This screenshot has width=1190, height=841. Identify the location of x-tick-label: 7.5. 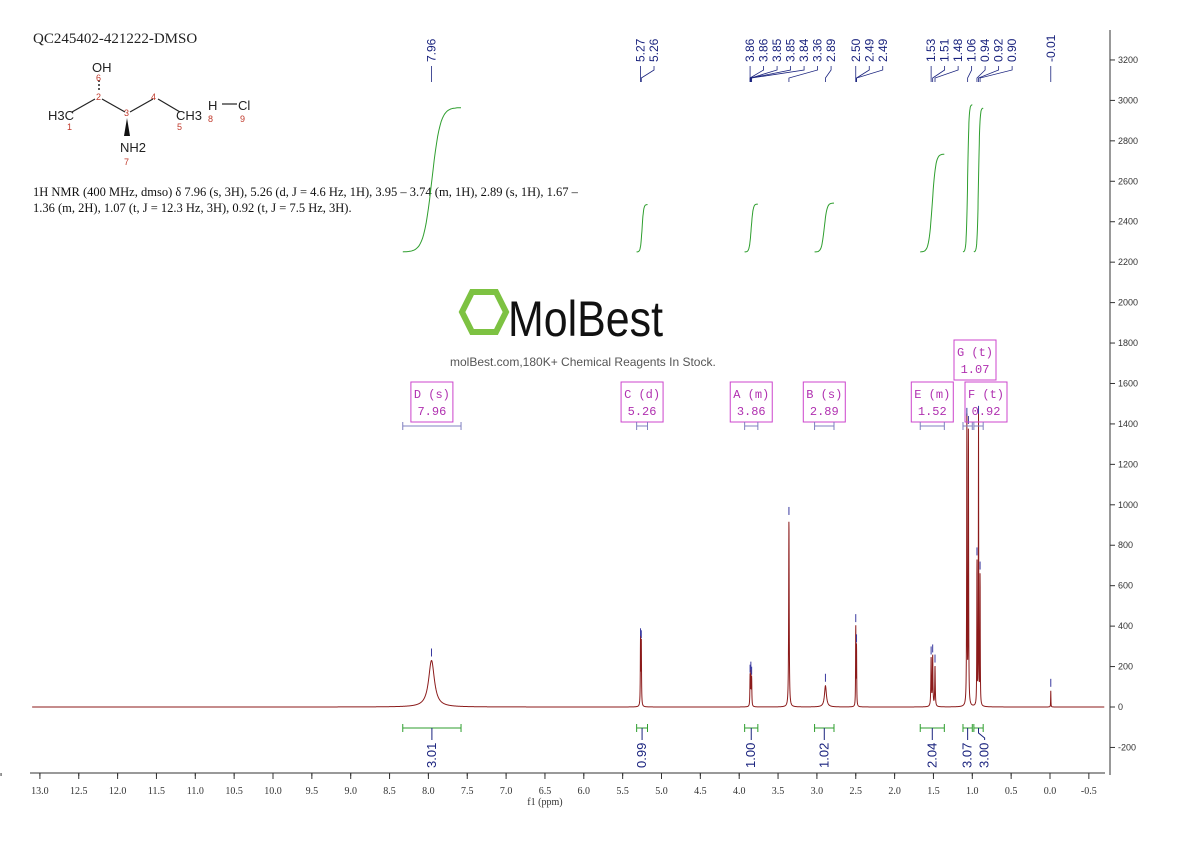
(467, 791).